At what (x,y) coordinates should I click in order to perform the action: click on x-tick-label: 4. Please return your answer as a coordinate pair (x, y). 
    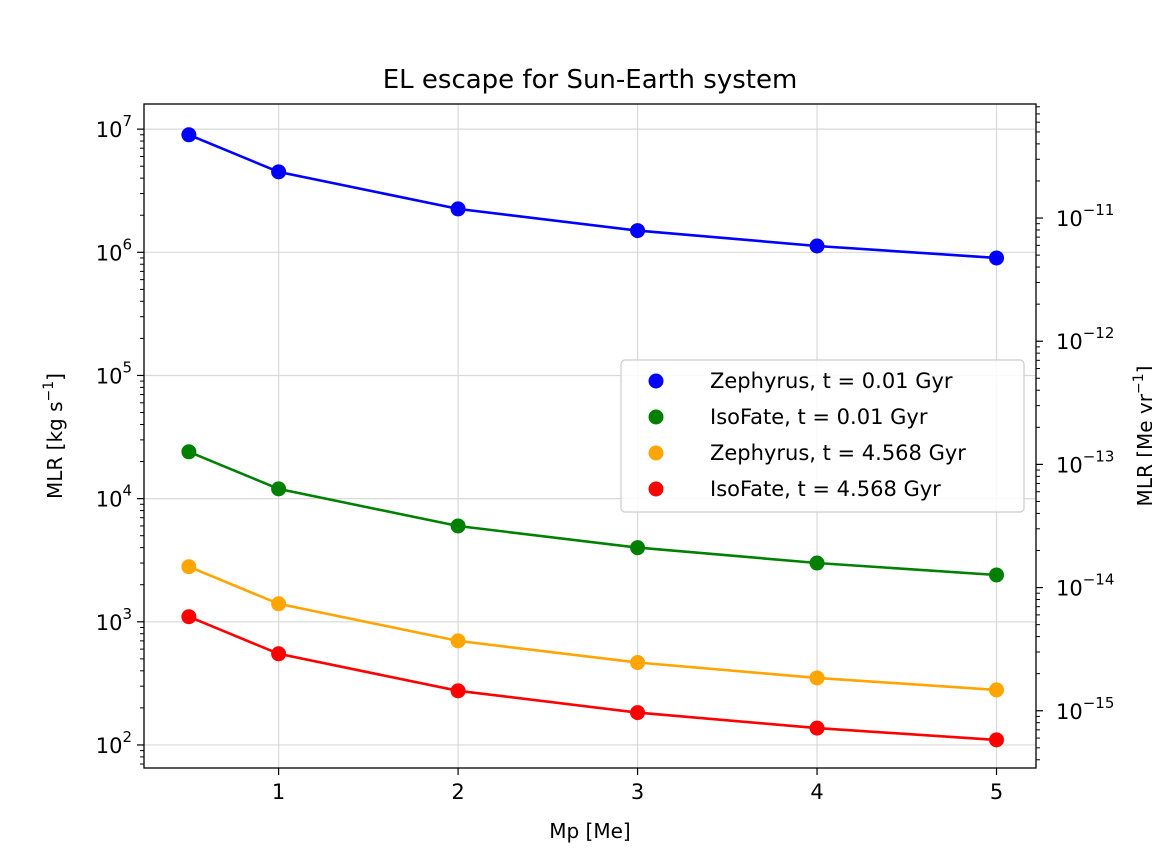
    Looking at the image, I should click on (816, 792).